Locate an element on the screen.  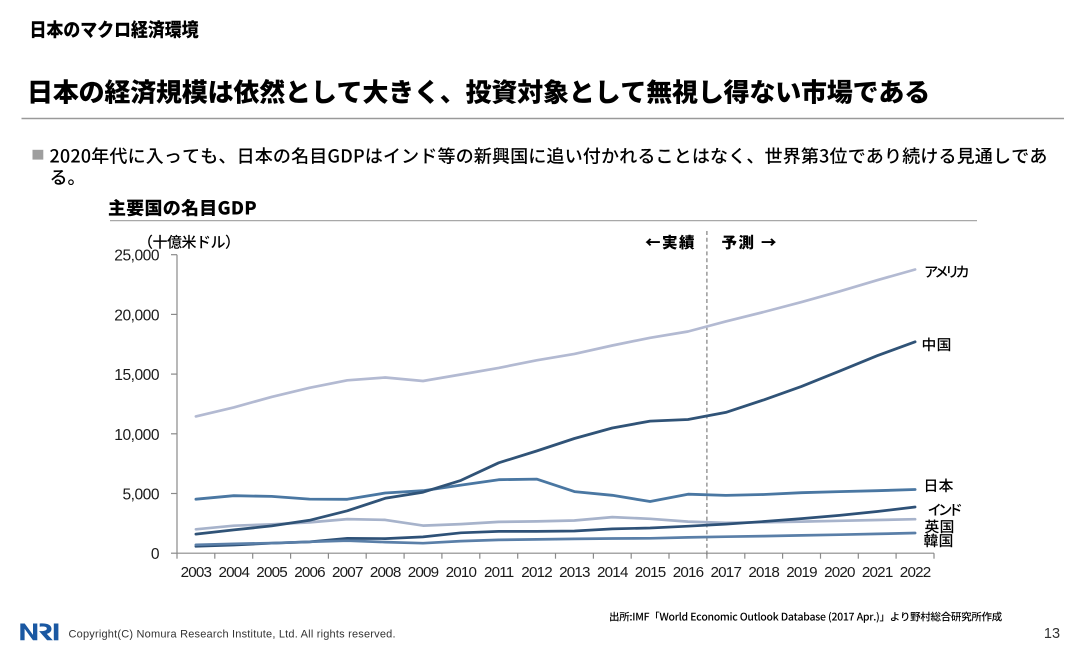
svg-text: 2015 is located at coordinates (650, 572).